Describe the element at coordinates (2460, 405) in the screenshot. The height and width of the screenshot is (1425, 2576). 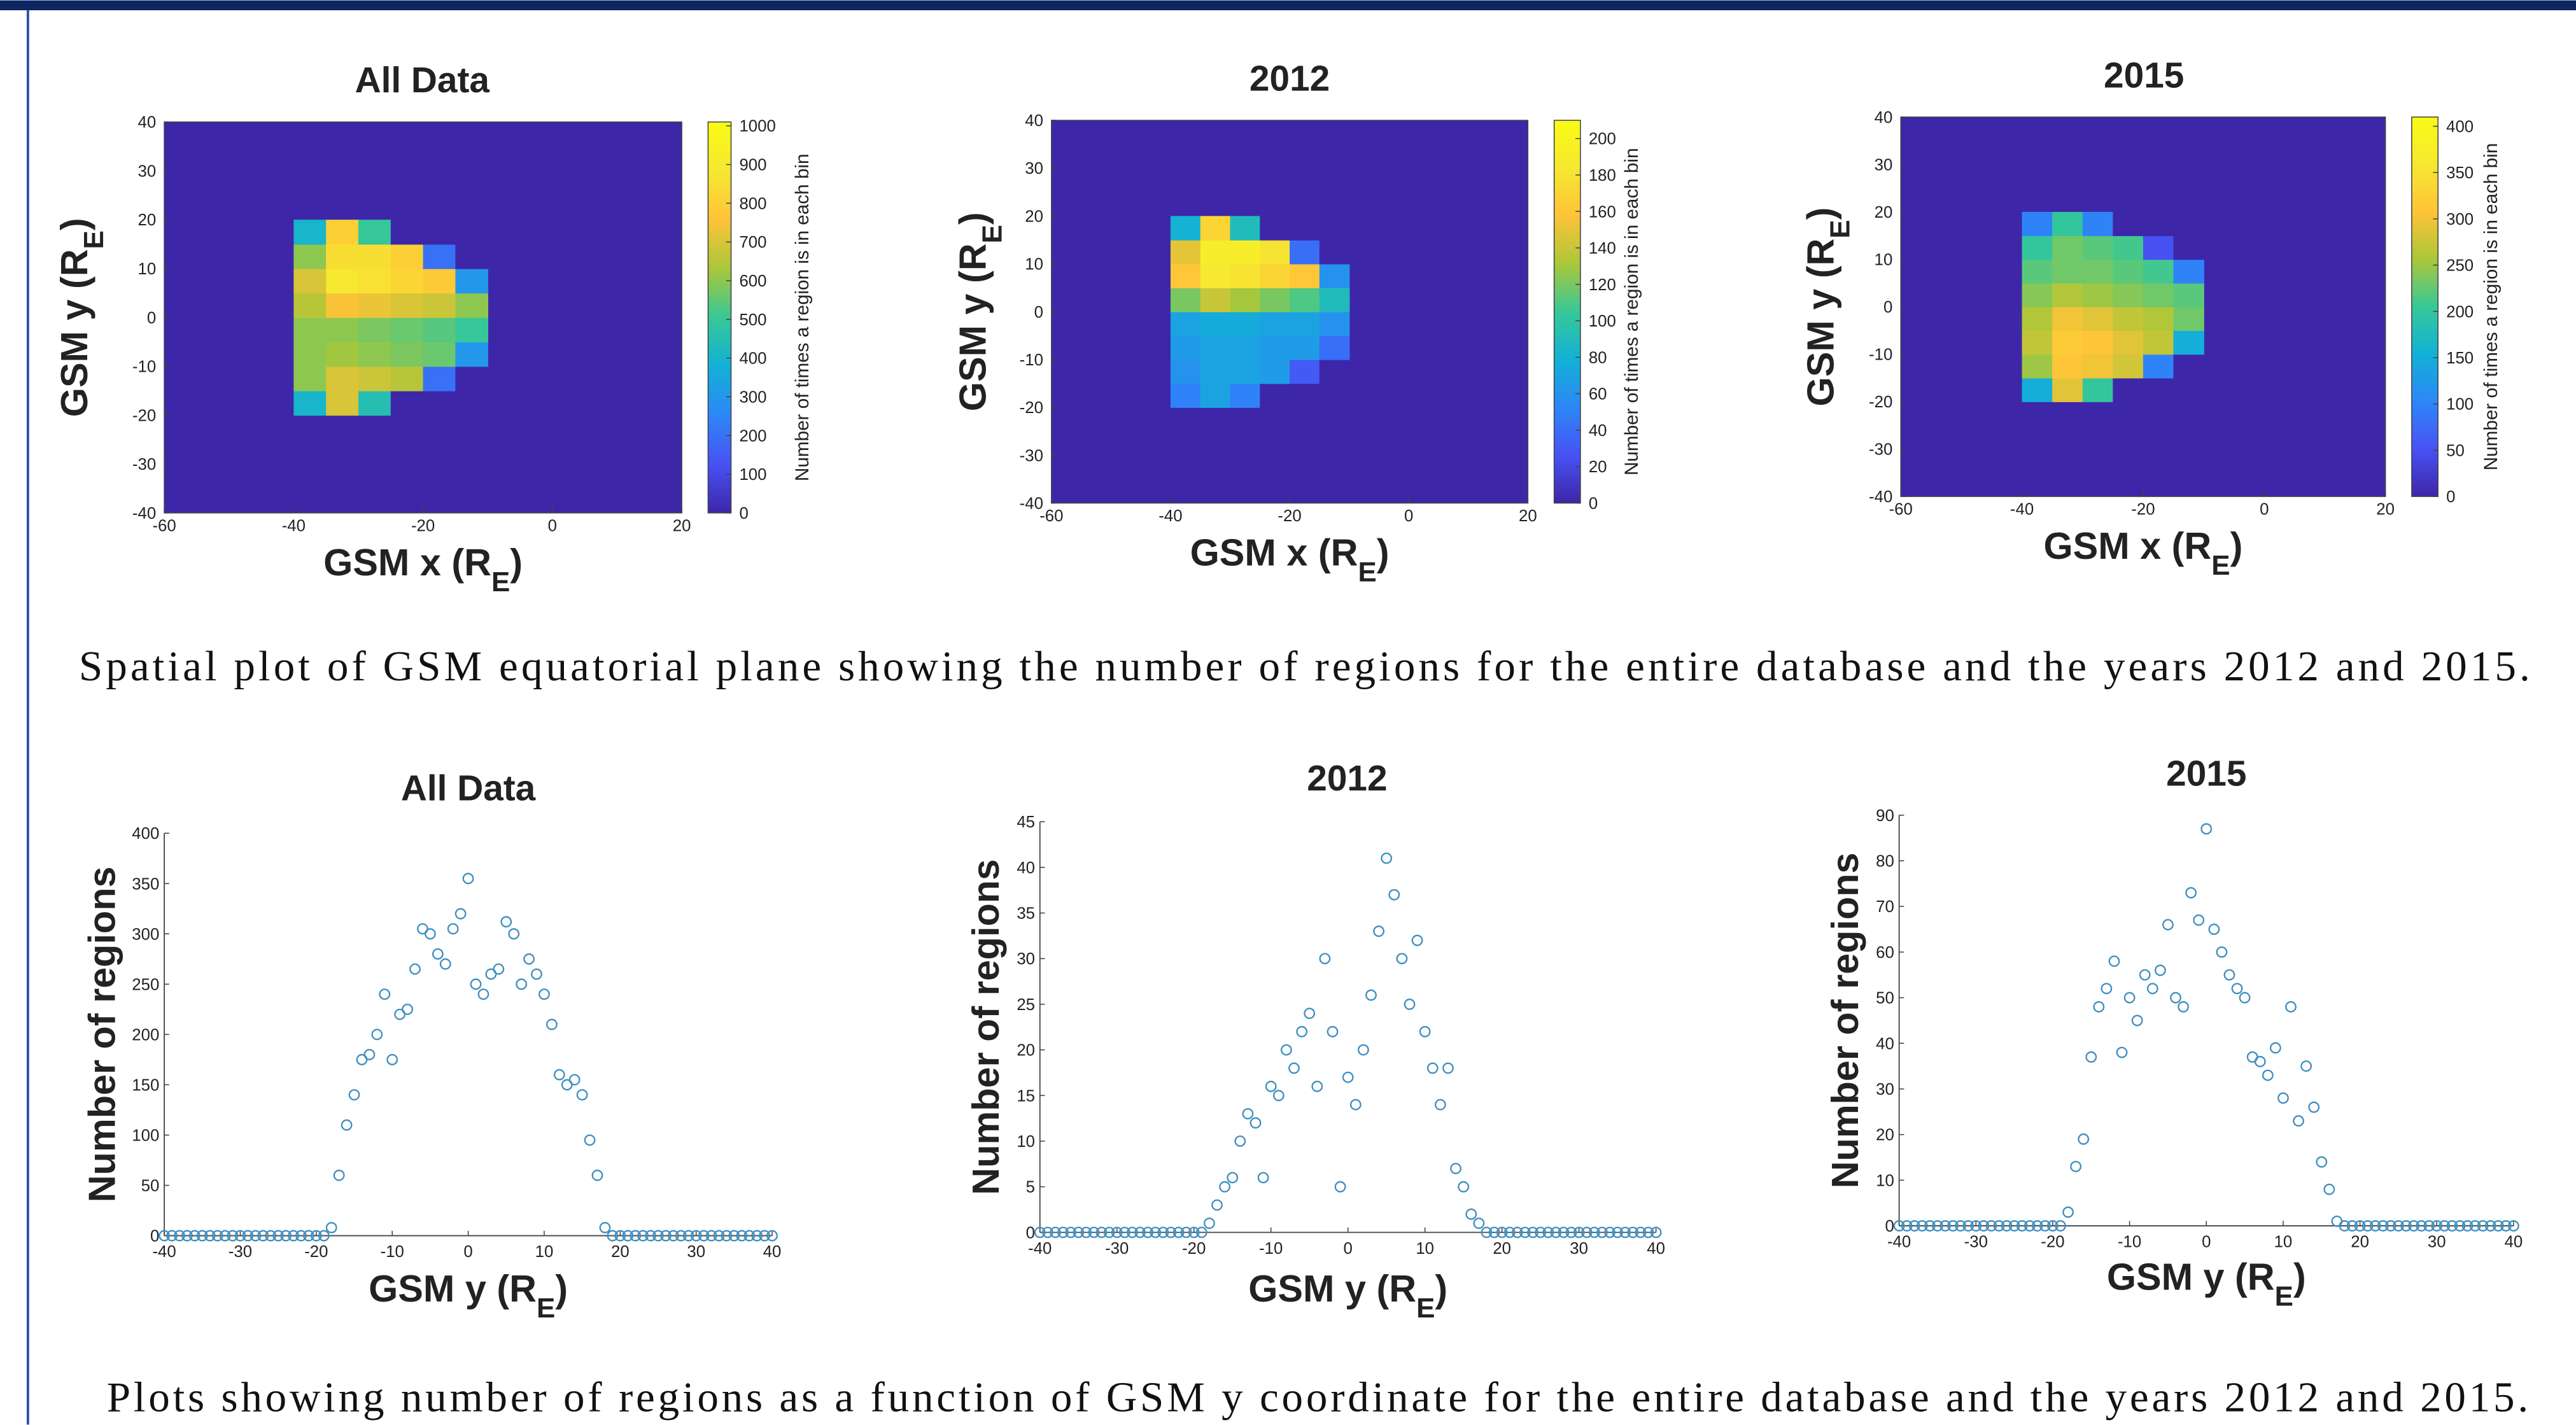
I see `colorbar-tick-label: 100` at that location.